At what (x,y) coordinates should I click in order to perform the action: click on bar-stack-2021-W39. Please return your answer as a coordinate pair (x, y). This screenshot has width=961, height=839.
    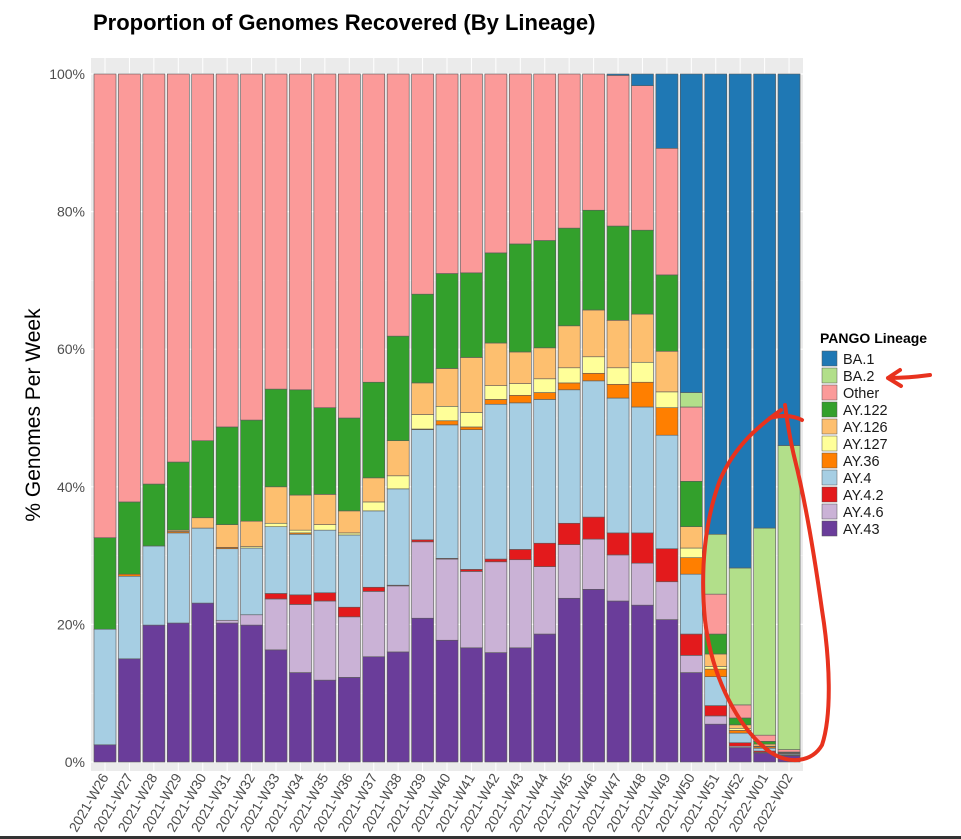
    Looking at the image, I should click on (422, 418).